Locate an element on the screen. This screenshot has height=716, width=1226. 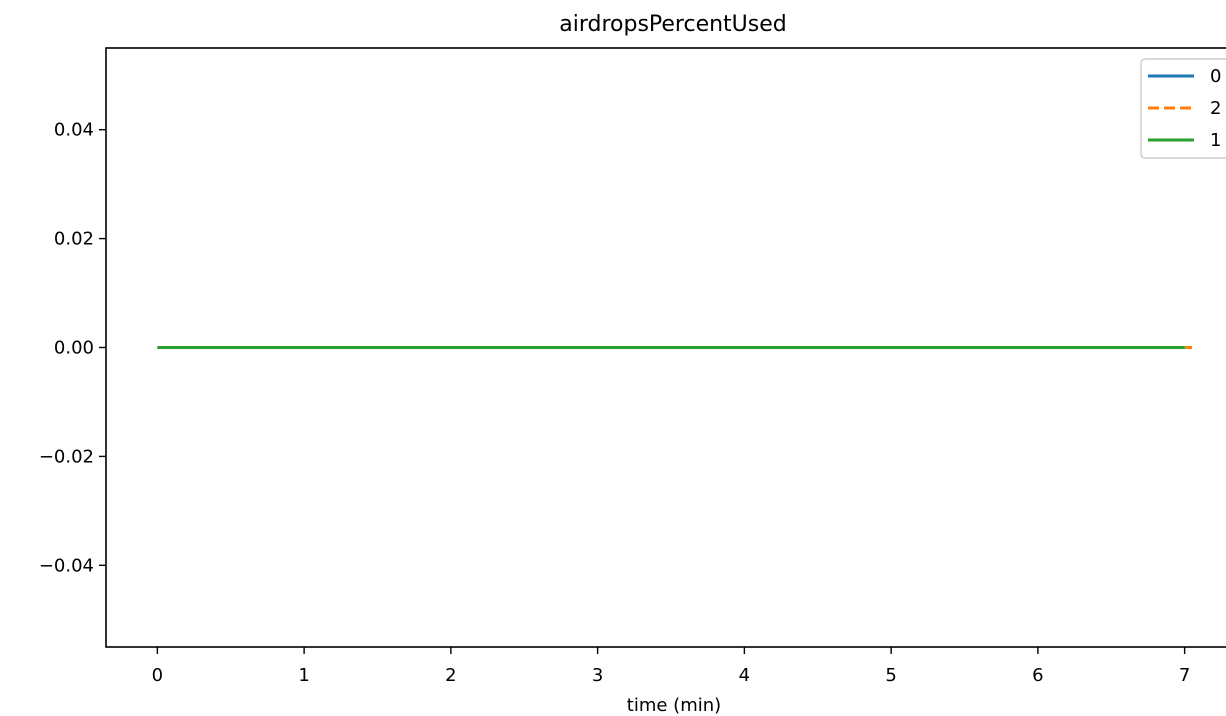
x-tick-label: 3 is located at coordinates (597, 675).